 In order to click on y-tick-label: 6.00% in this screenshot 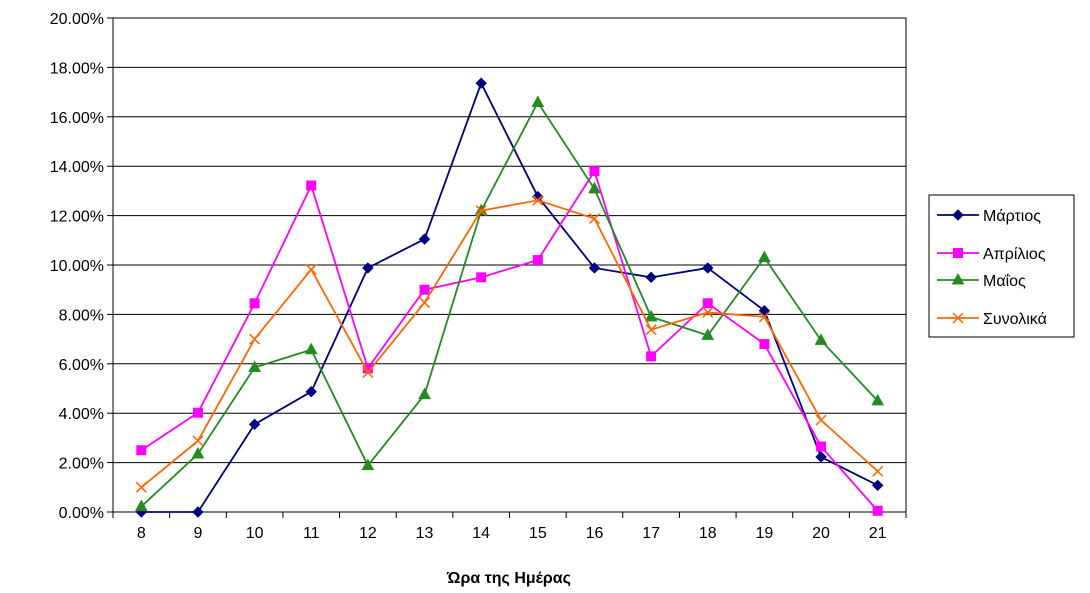, I will do `click(81, 365)`.